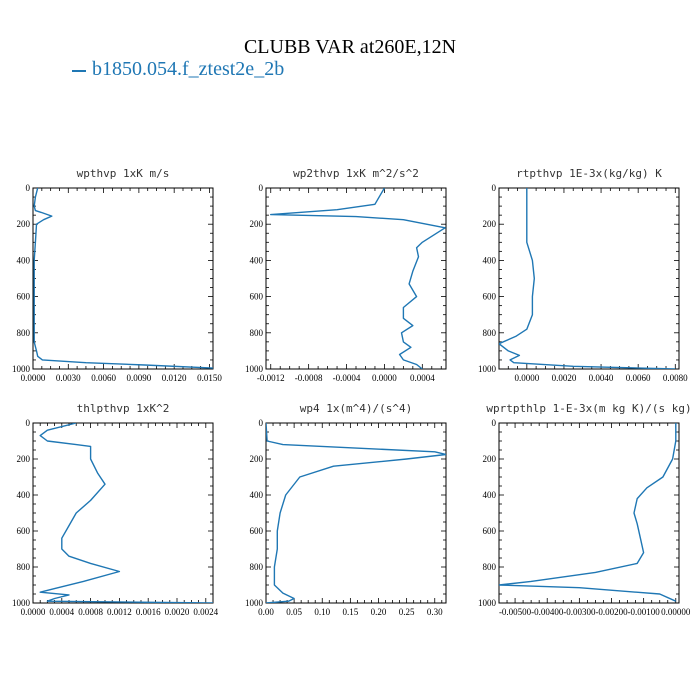 This screenshot has width=700, height=700. I want to click on x-tick-label: -0.00500, so click(515, 612).